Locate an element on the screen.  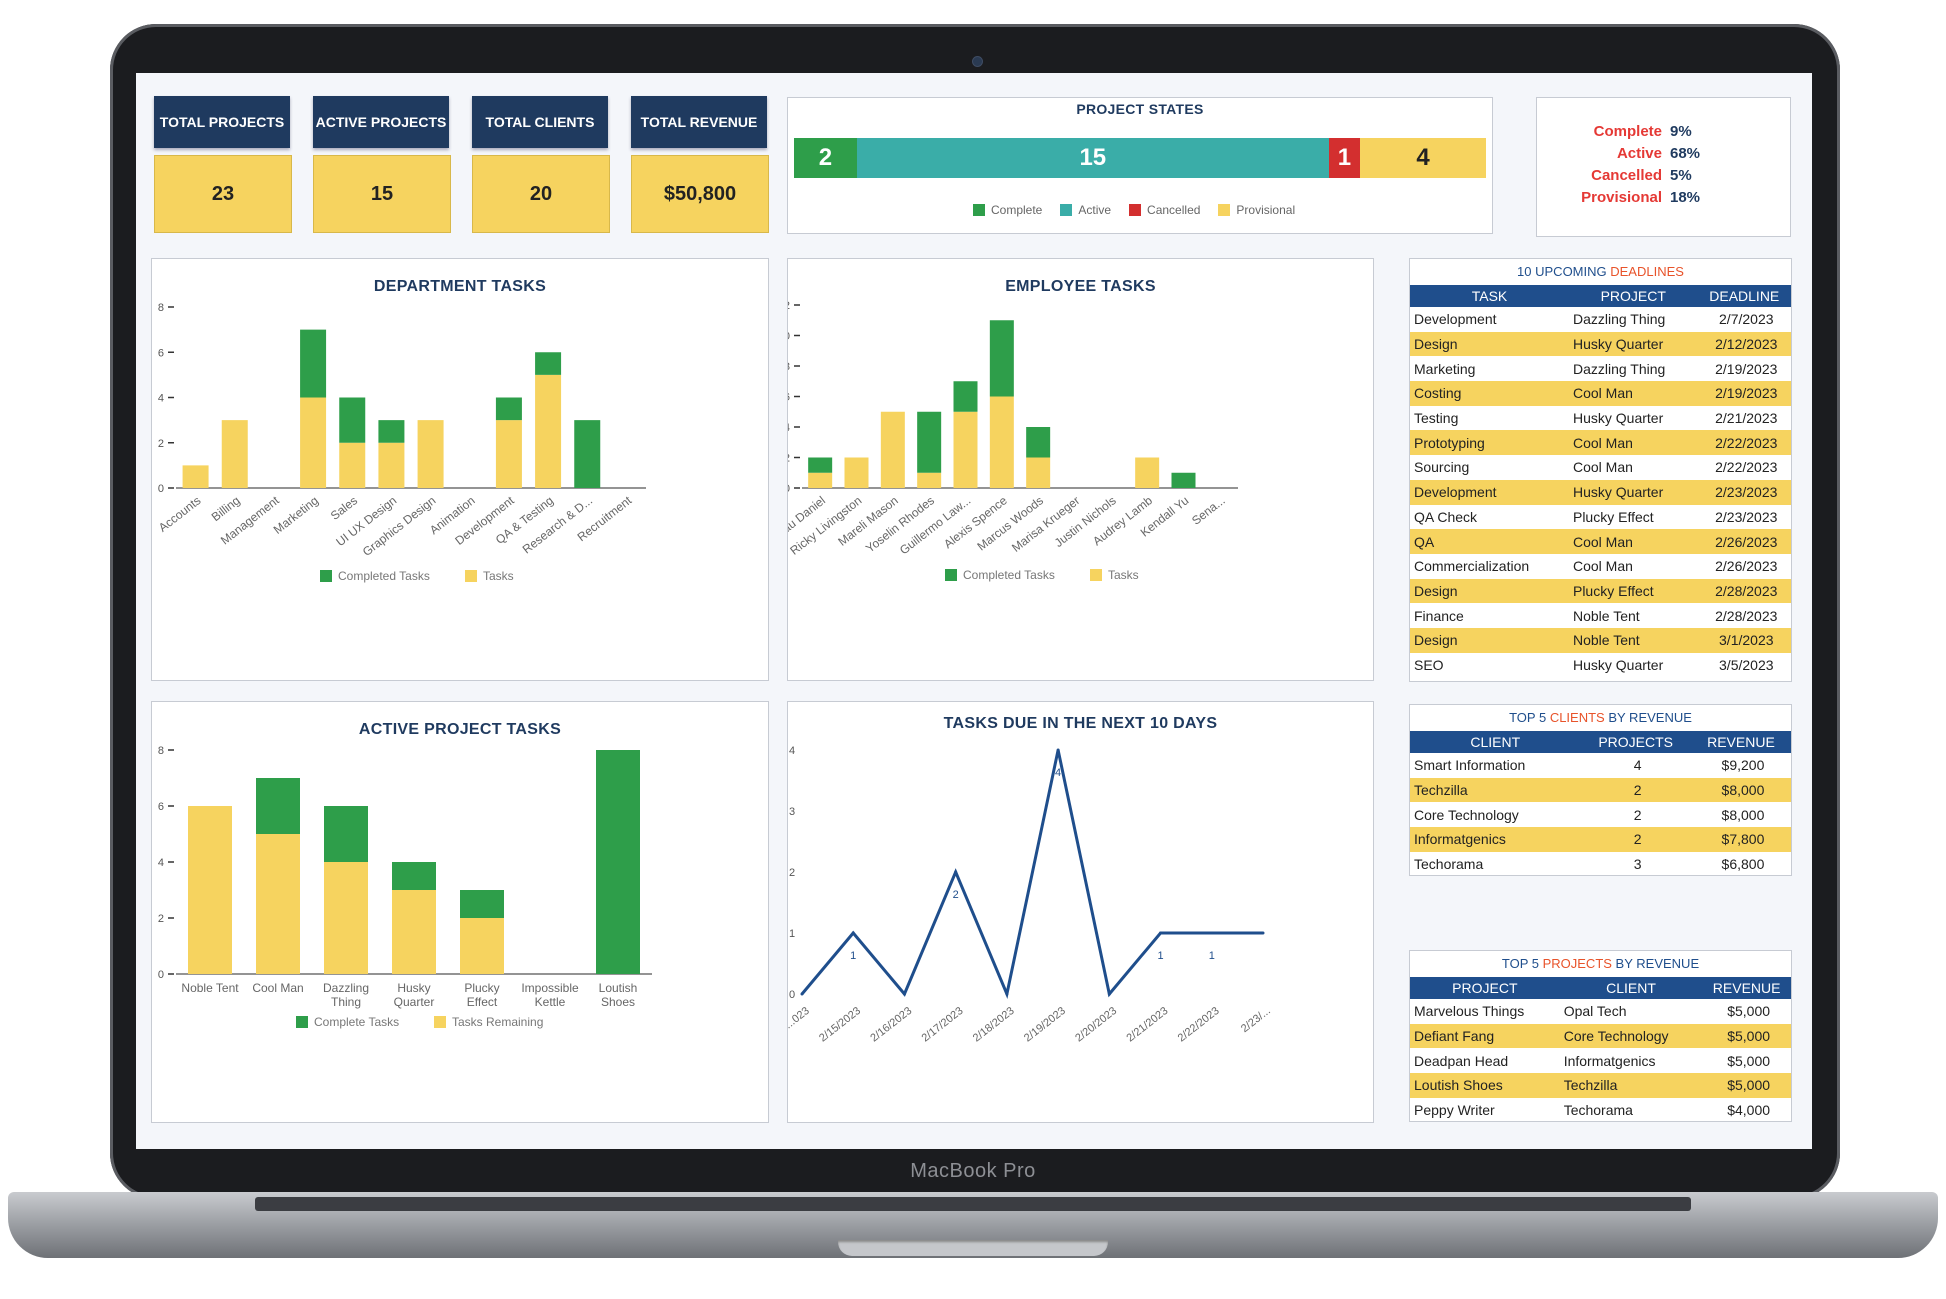
x-tick-label: Plucky is located at coordinates (481, 988).